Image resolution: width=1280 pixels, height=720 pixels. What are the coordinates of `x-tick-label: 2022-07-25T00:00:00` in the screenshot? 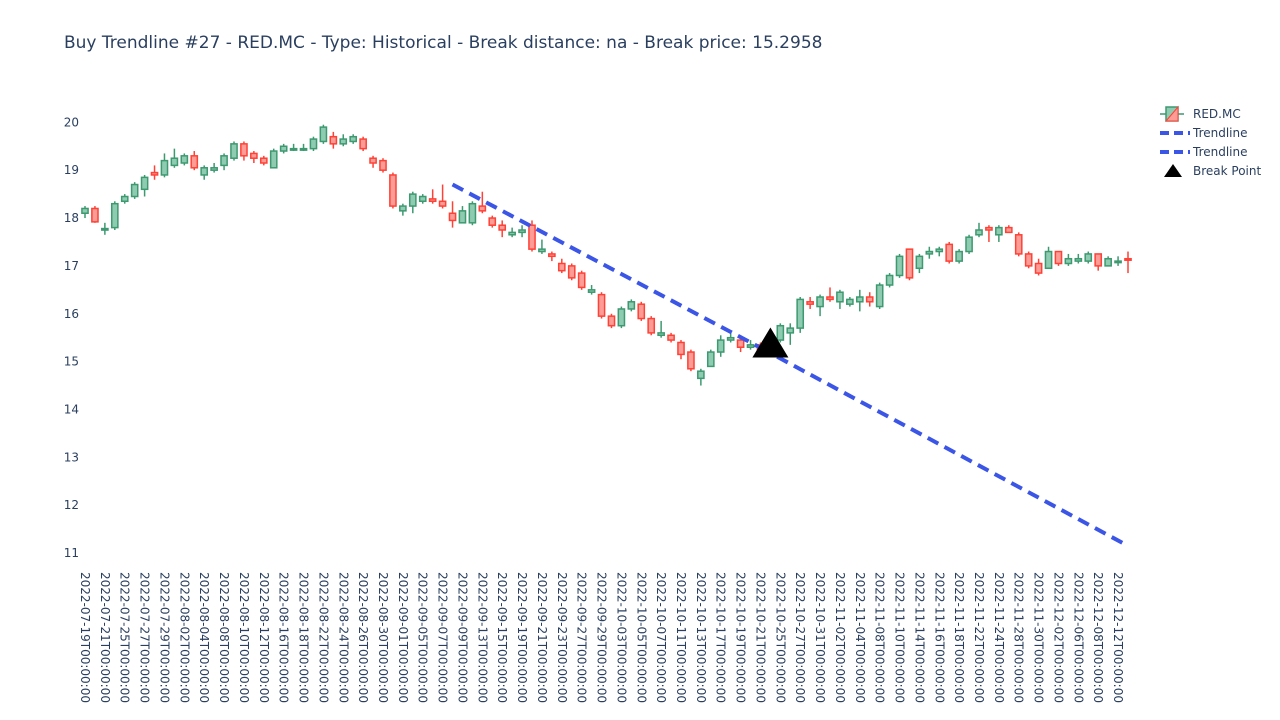 It's located at (125, 637).